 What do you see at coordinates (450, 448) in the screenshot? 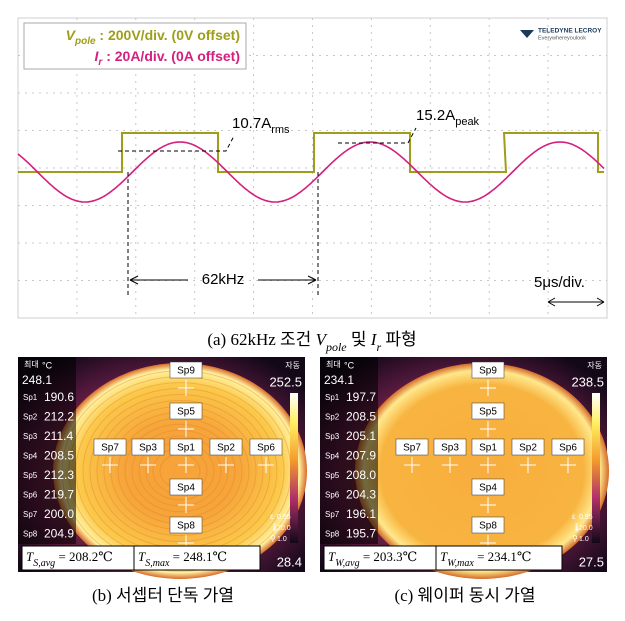
I see `spot-tag-label: Sp3` at bounding box center [450, 448].